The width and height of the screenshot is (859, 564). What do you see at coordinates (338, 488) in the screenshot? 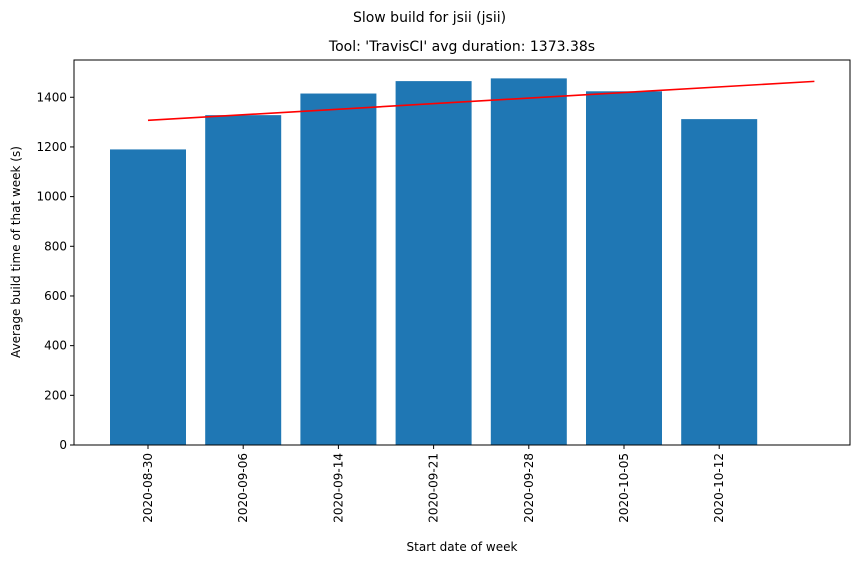
I see `x-tick-label: 2020-09-14` at bounding box center [338, 488].